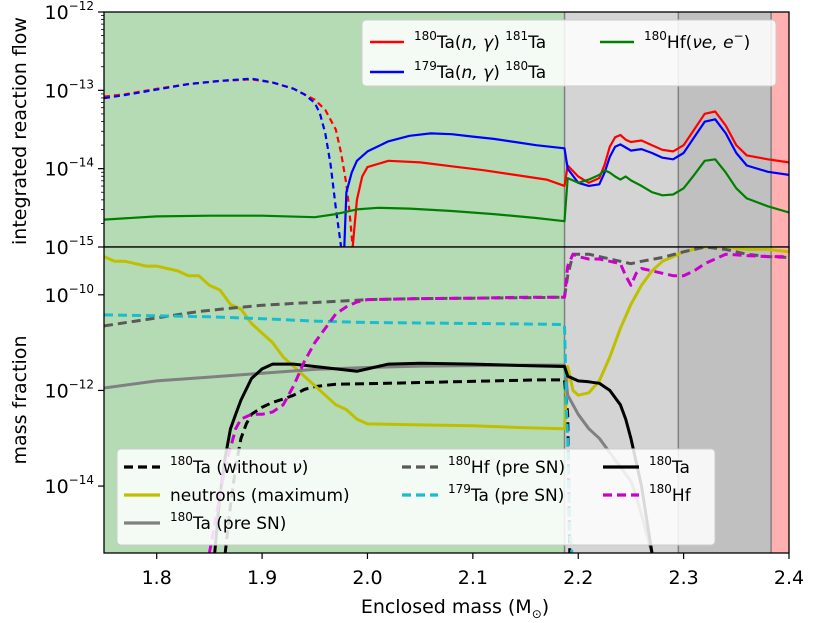 The width and height of the screenshot is (830, 623). Describe the element at coordinates (682, 496) in the screenshot. I see `legend-text: Hf` at that location.